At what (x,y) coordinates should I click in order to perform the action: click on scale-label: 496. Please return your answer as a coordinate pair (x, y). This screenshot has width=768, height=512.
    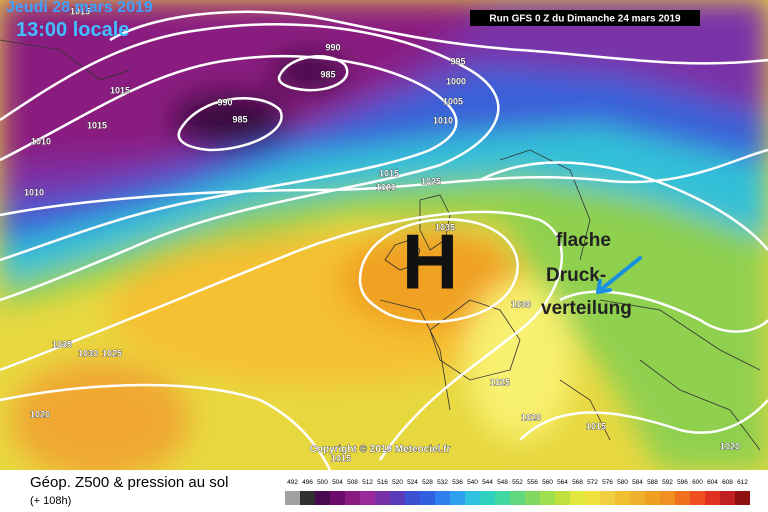
    Looking at the image, I should click on (307, 482).